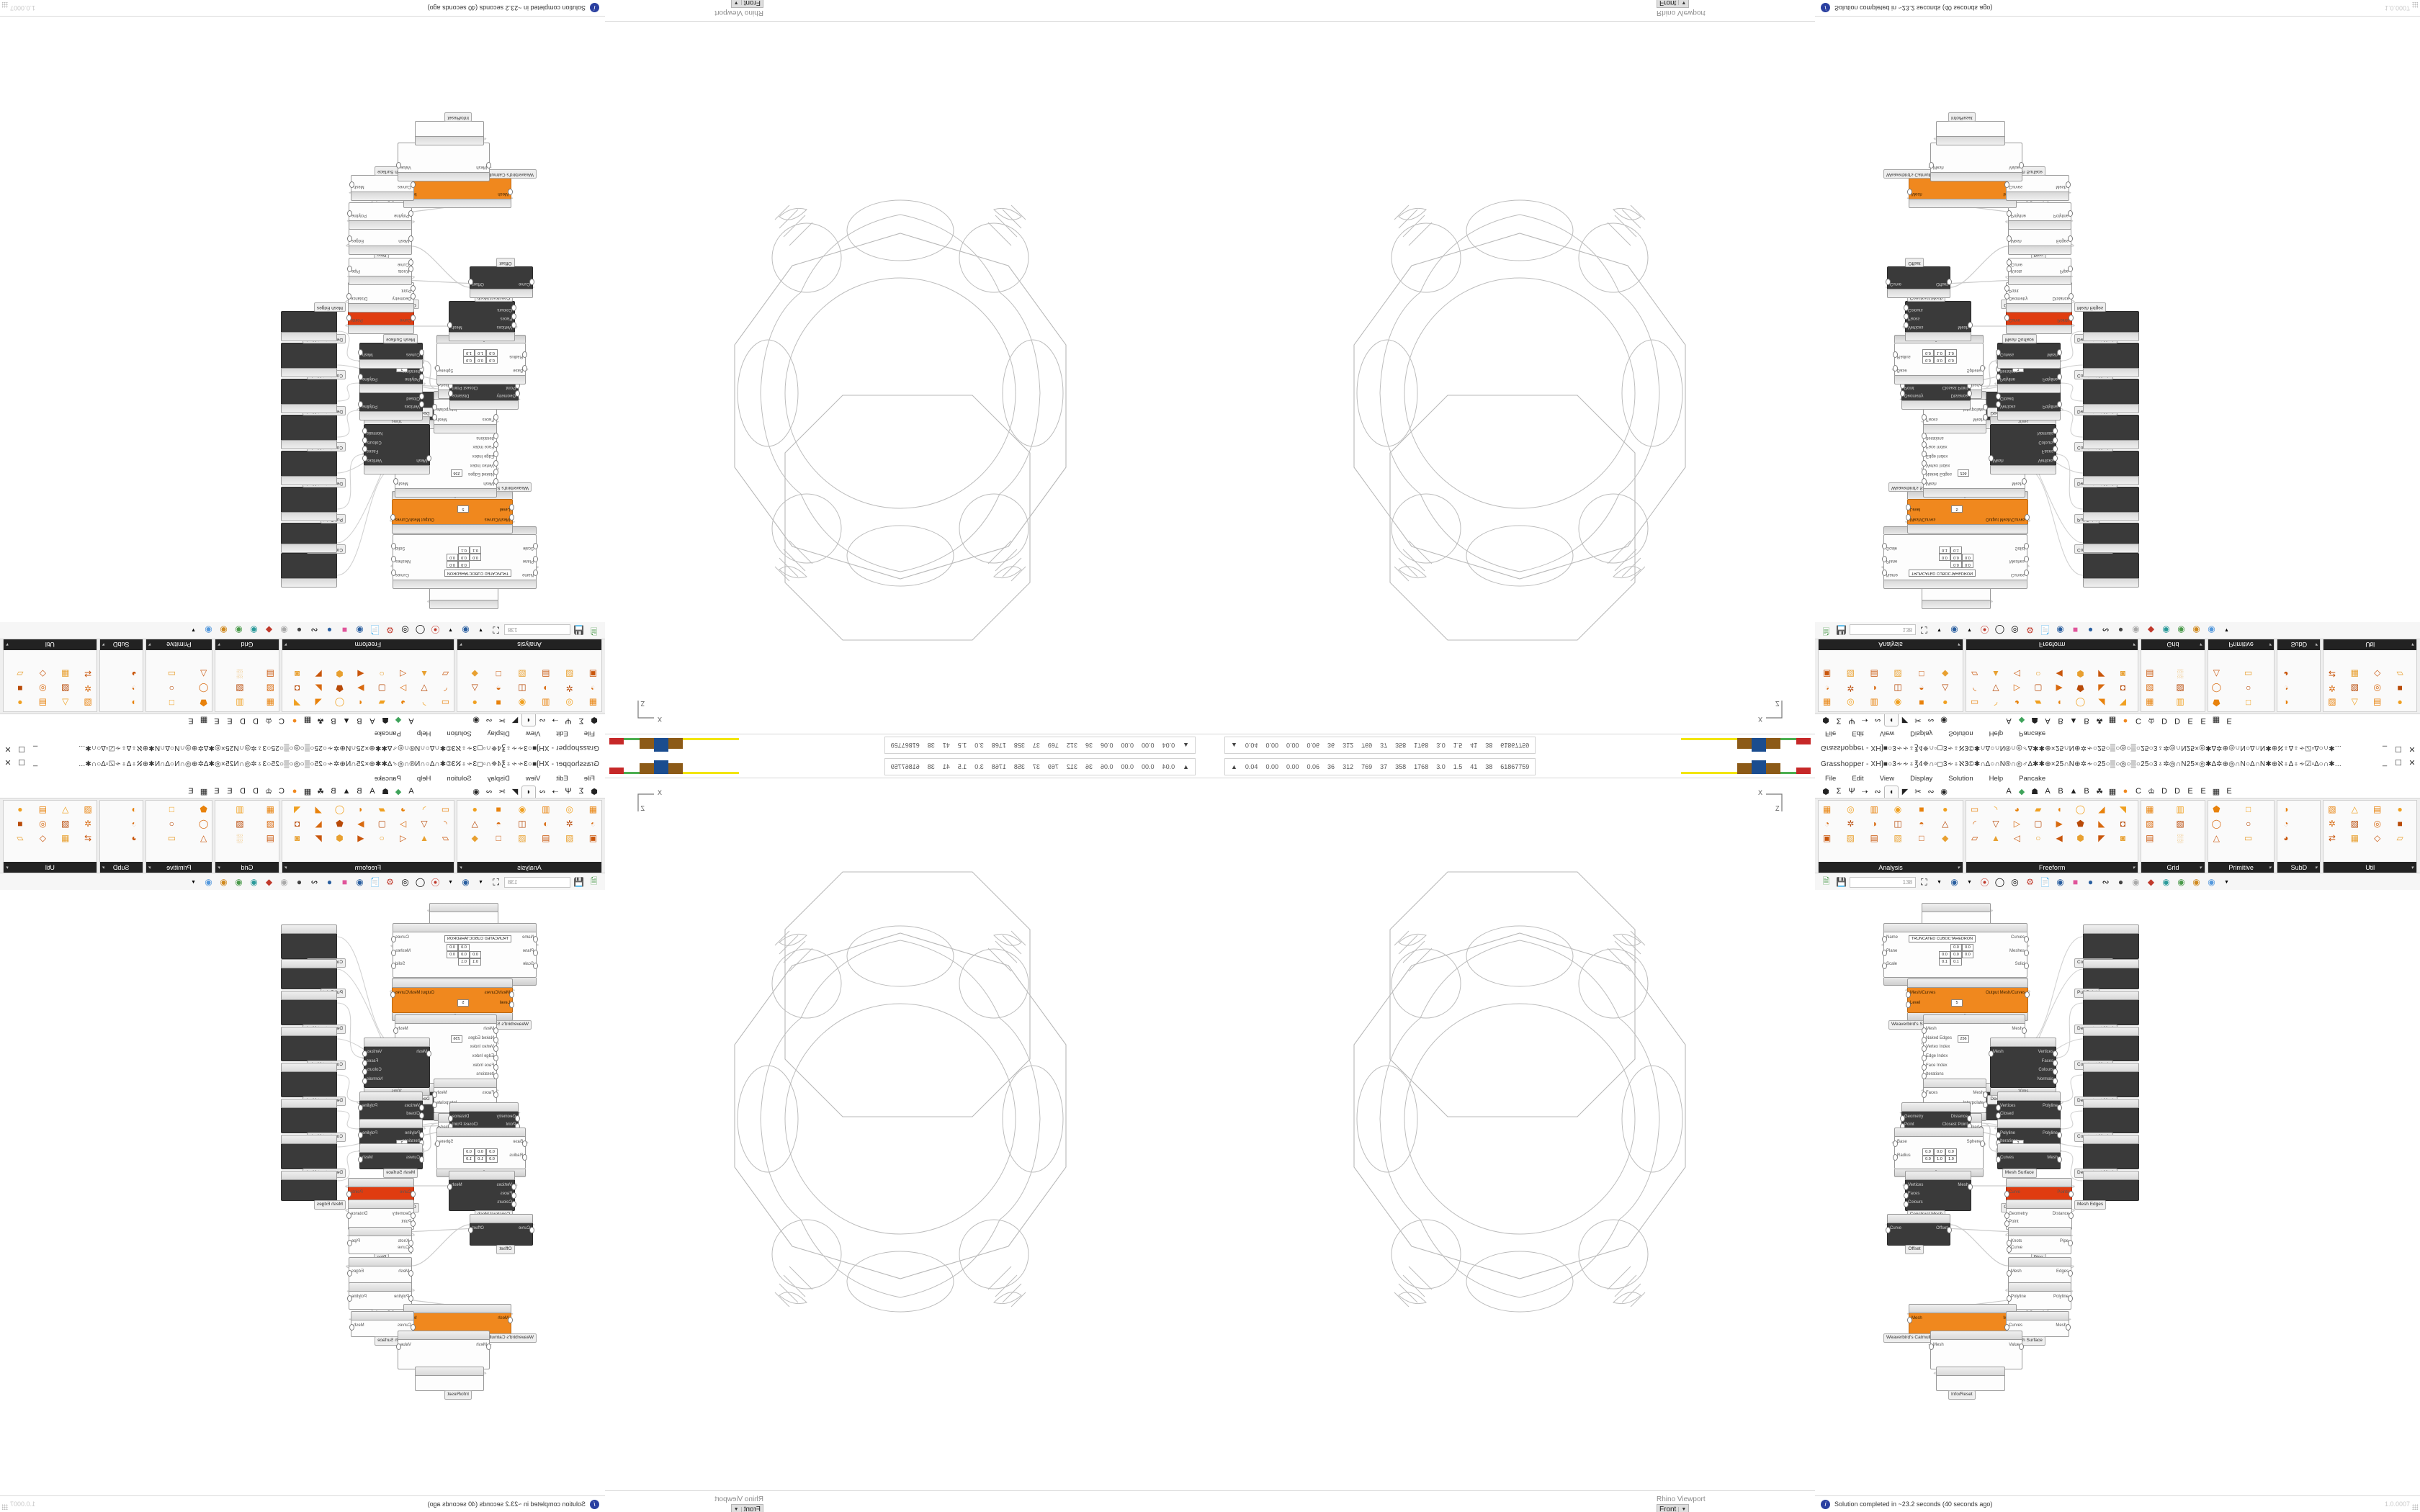 This screenshot has height=1512, width=2420. I want to click on component-body: Polyline Polyline, so click(2040, 211).